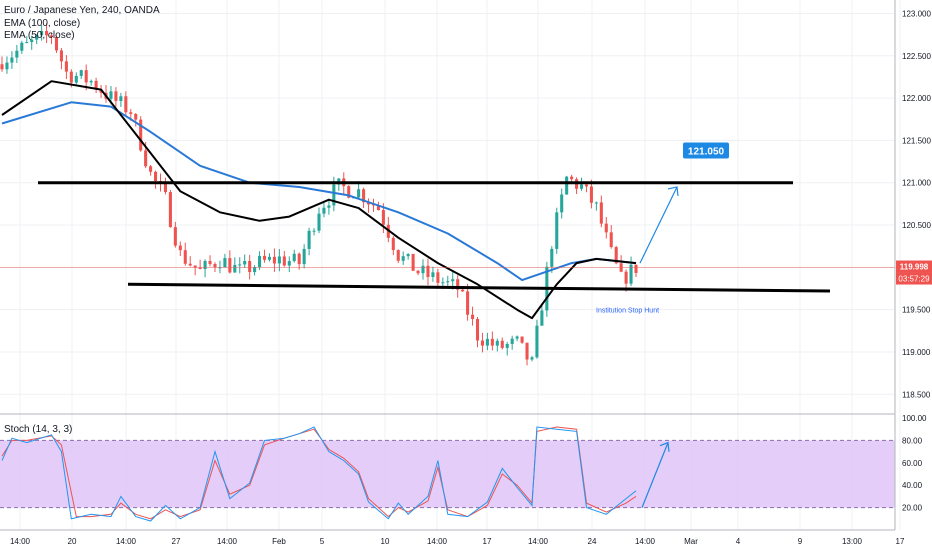  What do you see at coordinates (592, 541) in the screenshot?
I see `time-tick-label: 24` at bounding box center [592, 541].